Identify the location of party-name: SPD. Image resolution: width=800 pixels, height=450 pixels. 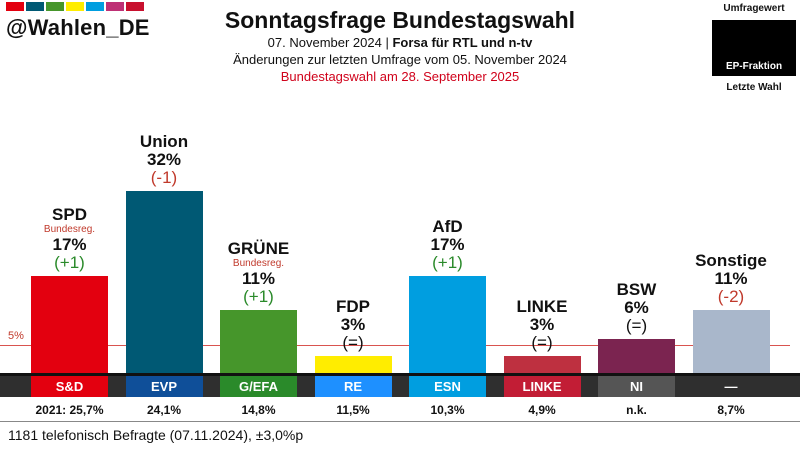
(69, 215).